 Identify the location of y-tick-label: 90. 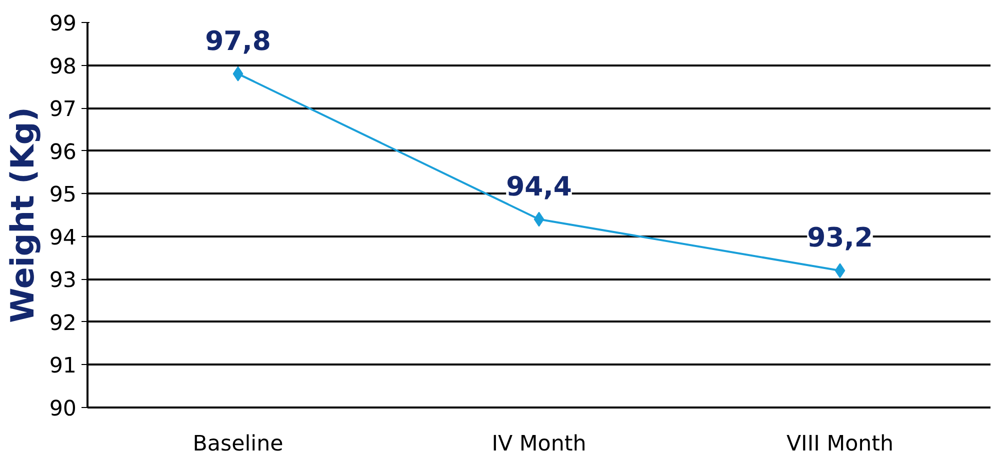
(62, 409).